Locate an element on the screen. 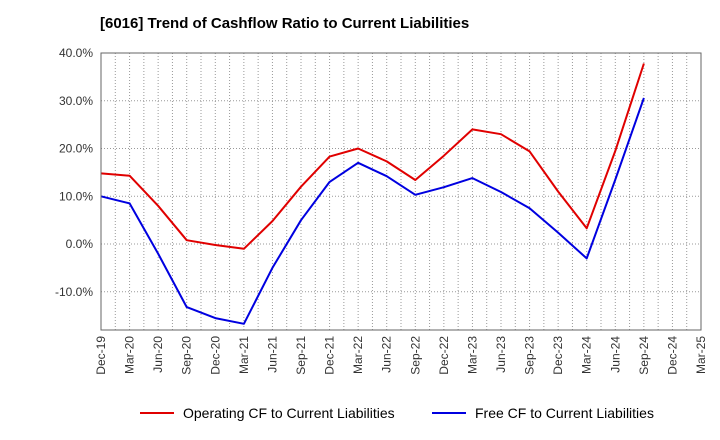 Image resolution: width=720 pixels, height=440 pixels. x-tick-label: Sep-21 is located at coordinates (301, 355).